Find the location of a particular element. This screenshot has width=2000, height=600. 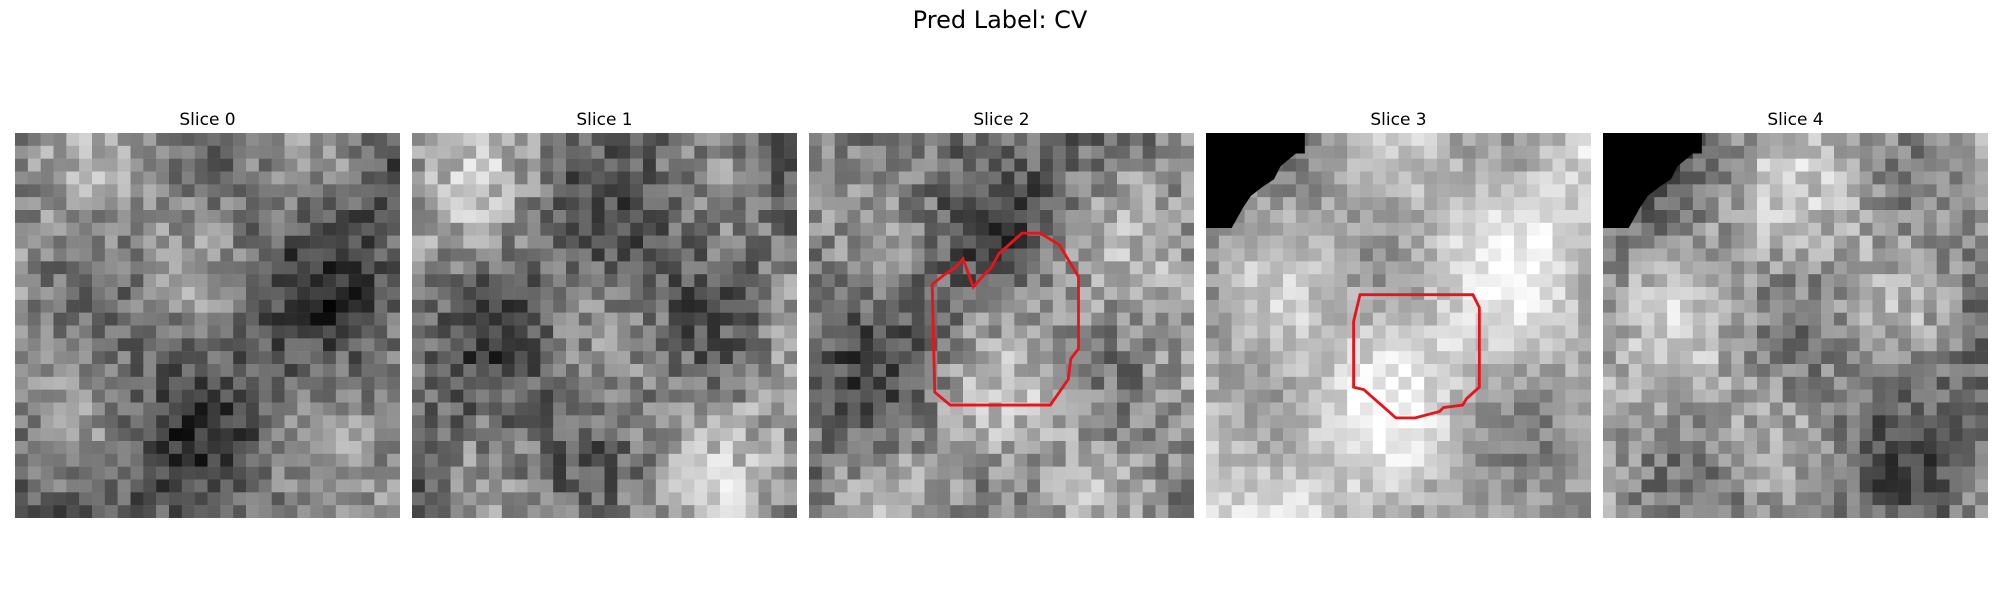

slice-title-0: Slice 0 is located at coordinates (207, 120).